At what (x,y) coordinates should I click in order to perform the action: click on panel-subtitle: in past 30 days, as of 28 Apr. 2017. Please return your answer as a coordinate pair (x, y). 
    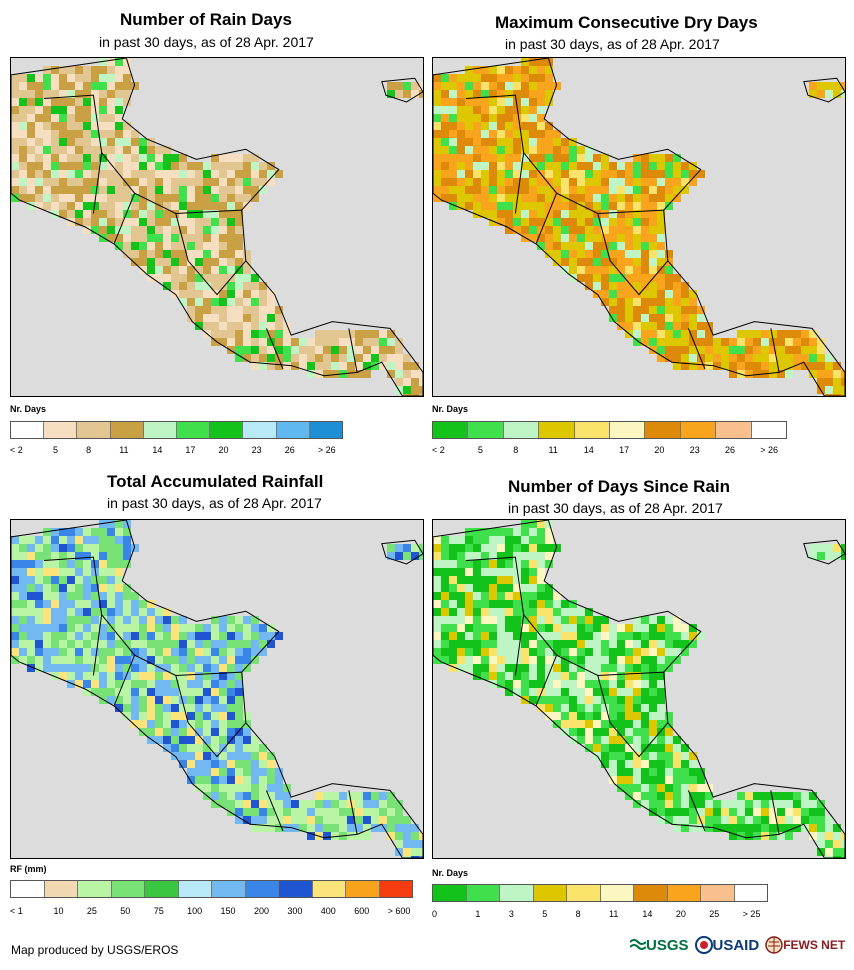
    Looking at the image, I should click on (206, 42).